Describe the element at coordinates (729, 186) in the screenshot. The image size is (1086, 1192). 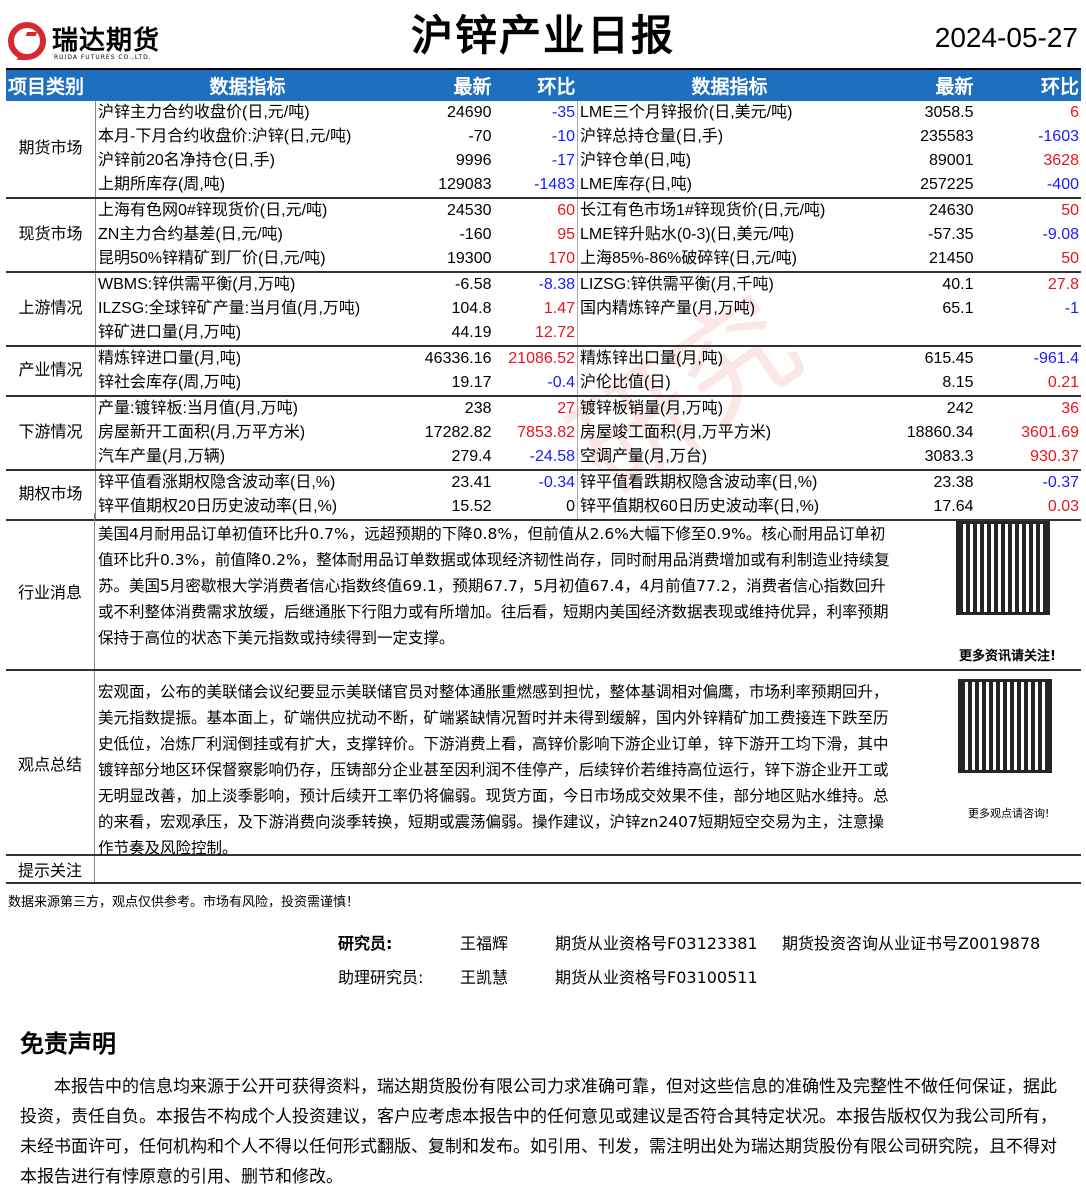
I see `indicator-name: LME库存(日,吨)` at that location.